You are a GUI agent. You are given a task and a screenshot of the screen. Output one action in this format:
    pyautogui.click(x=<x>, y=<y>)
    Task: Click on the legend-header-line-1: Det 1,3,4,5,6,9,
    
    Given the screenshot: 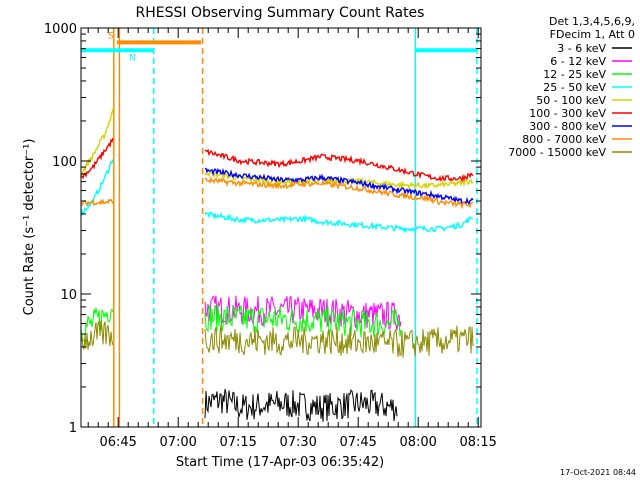 What is the action you would take?
    pyautogui.click(x=592, y=21)
    